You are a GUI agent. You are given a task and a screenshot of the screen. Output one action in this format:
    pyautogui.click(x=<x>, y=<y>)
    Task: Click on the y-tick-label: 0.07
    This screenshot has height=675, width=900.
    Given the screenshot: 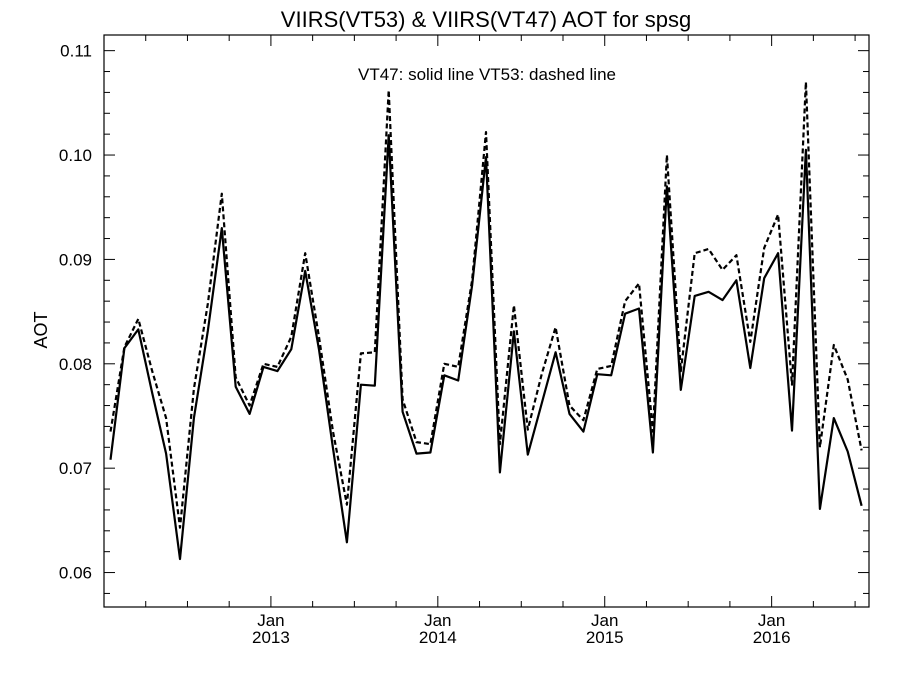 What is the action you would take?
    pyautogui.click(x=75, y=468)
    